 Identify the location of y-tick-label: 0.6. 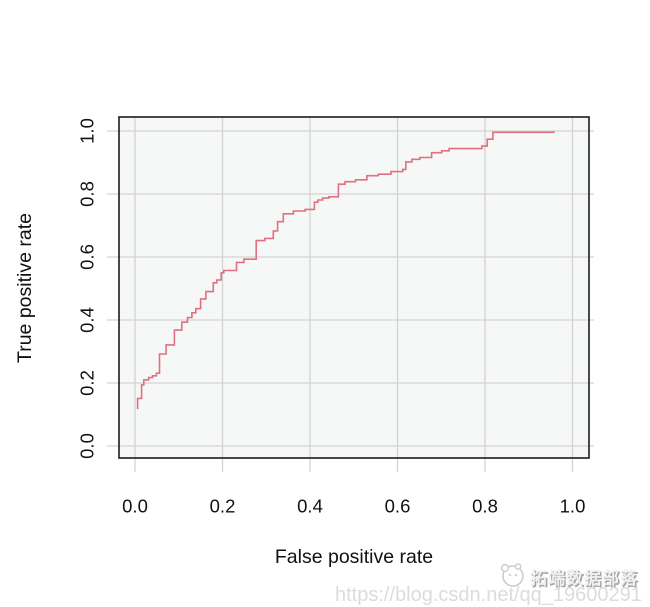
(87, 257).